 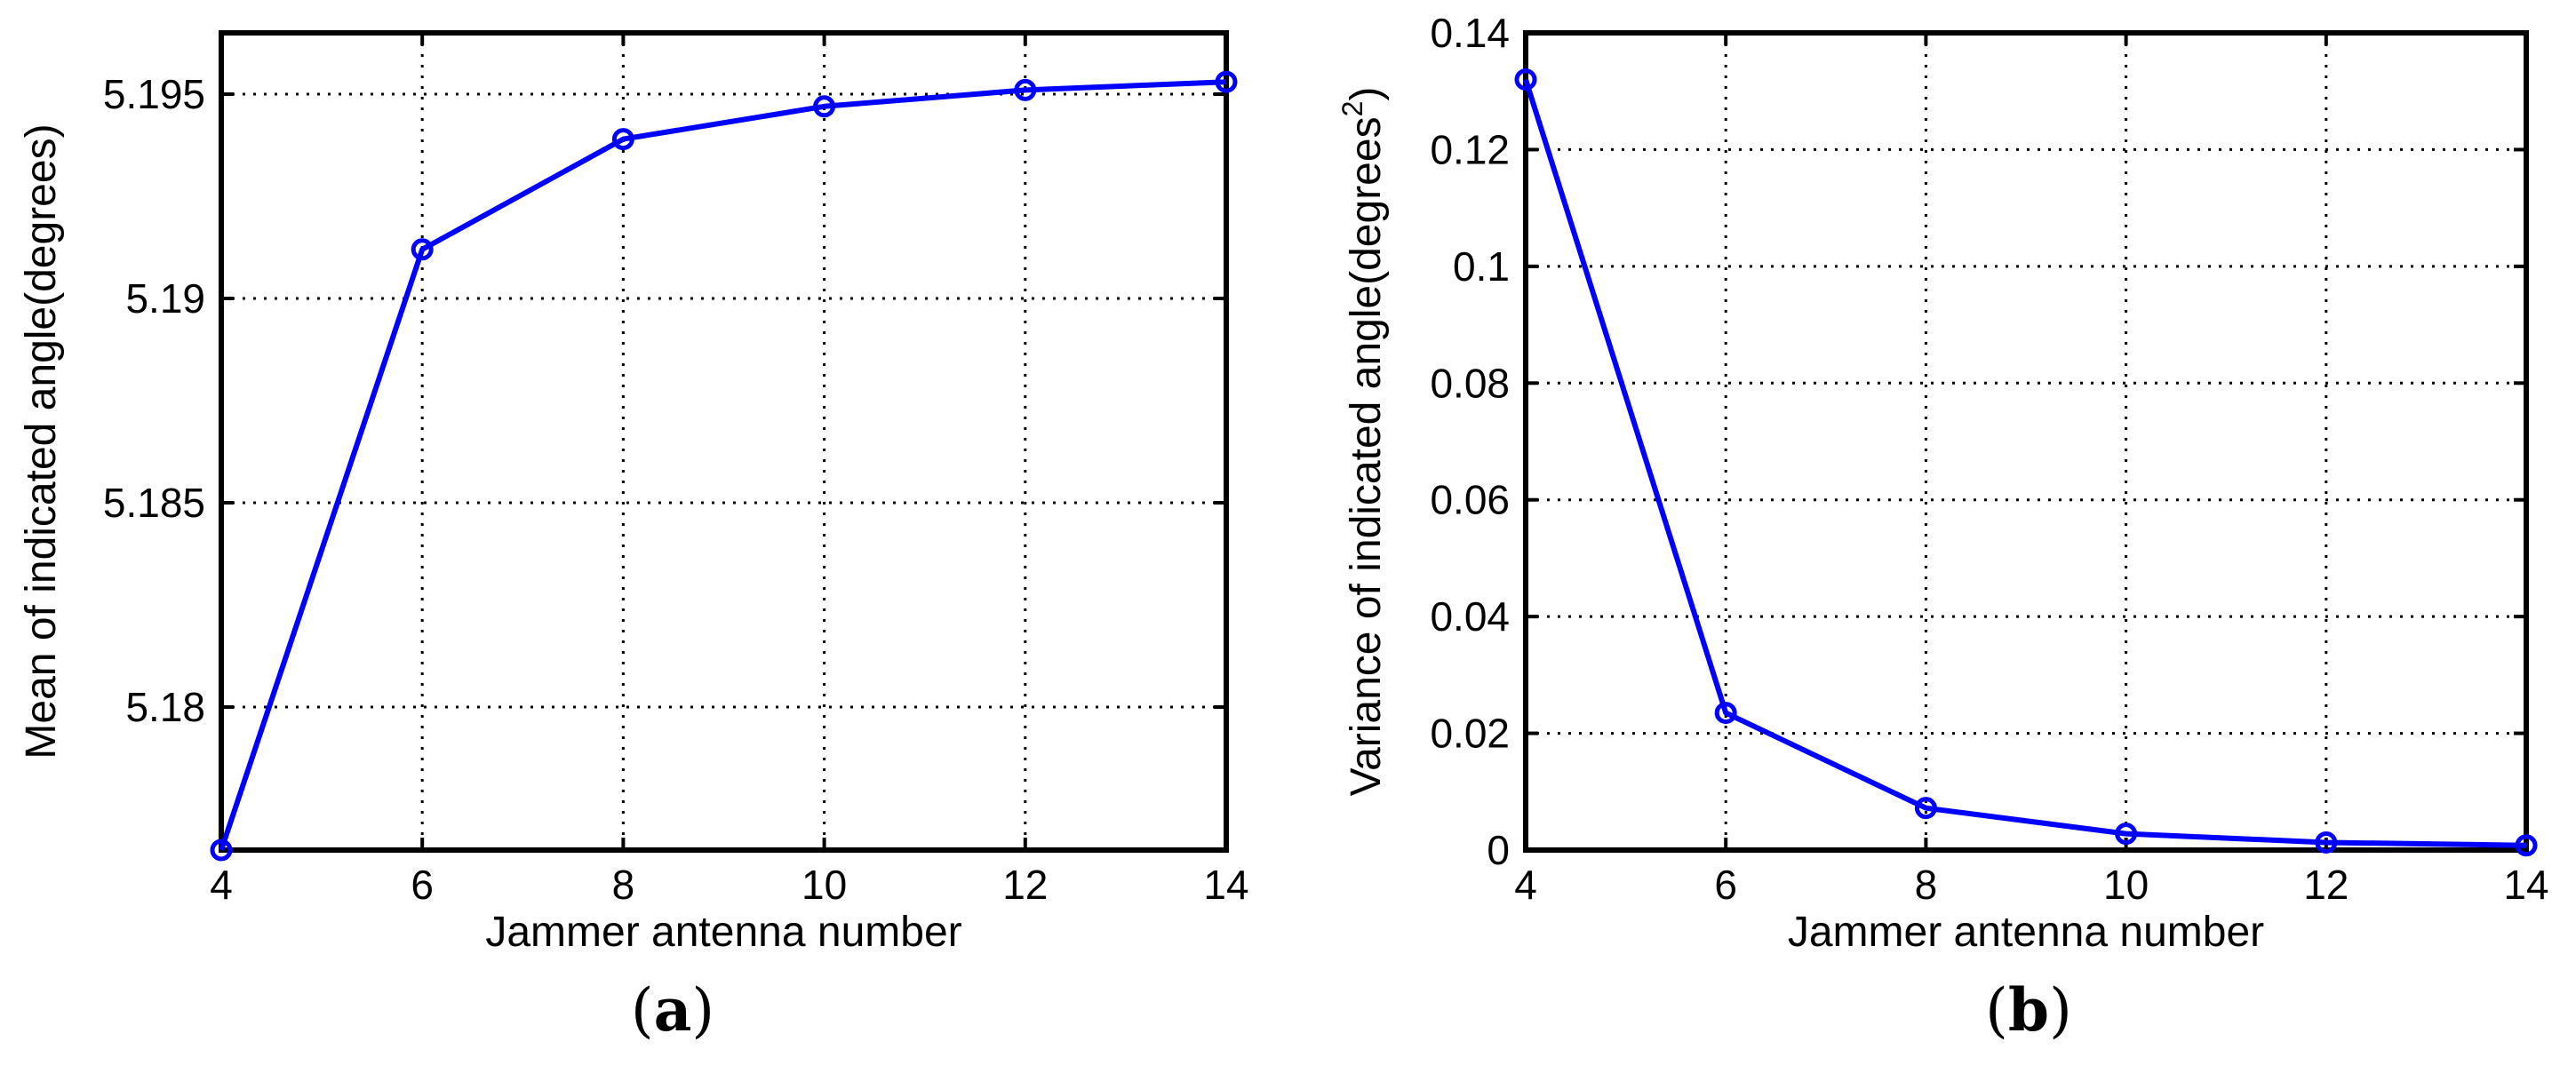 What do you see at coordinates (1481, 266) in the screenshot?
I see `y-tick-label: 0.1` at bounding box center [1481, 266].